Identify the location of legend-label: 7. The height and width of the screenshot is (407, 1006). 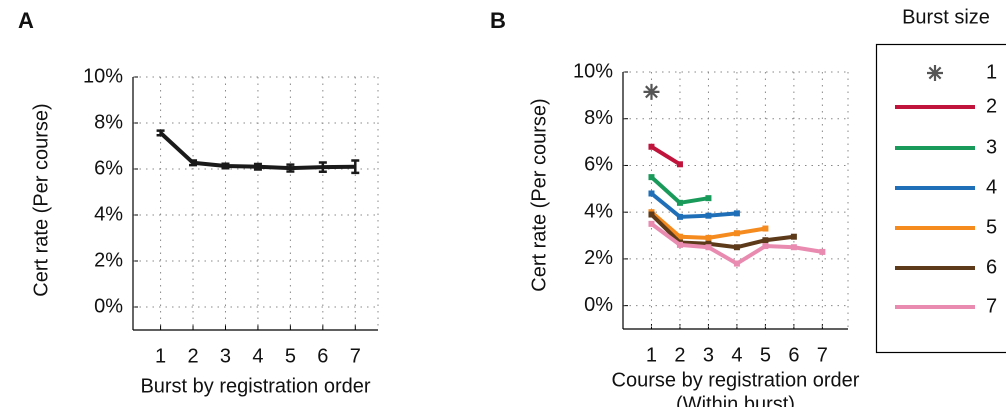
(991, 306).